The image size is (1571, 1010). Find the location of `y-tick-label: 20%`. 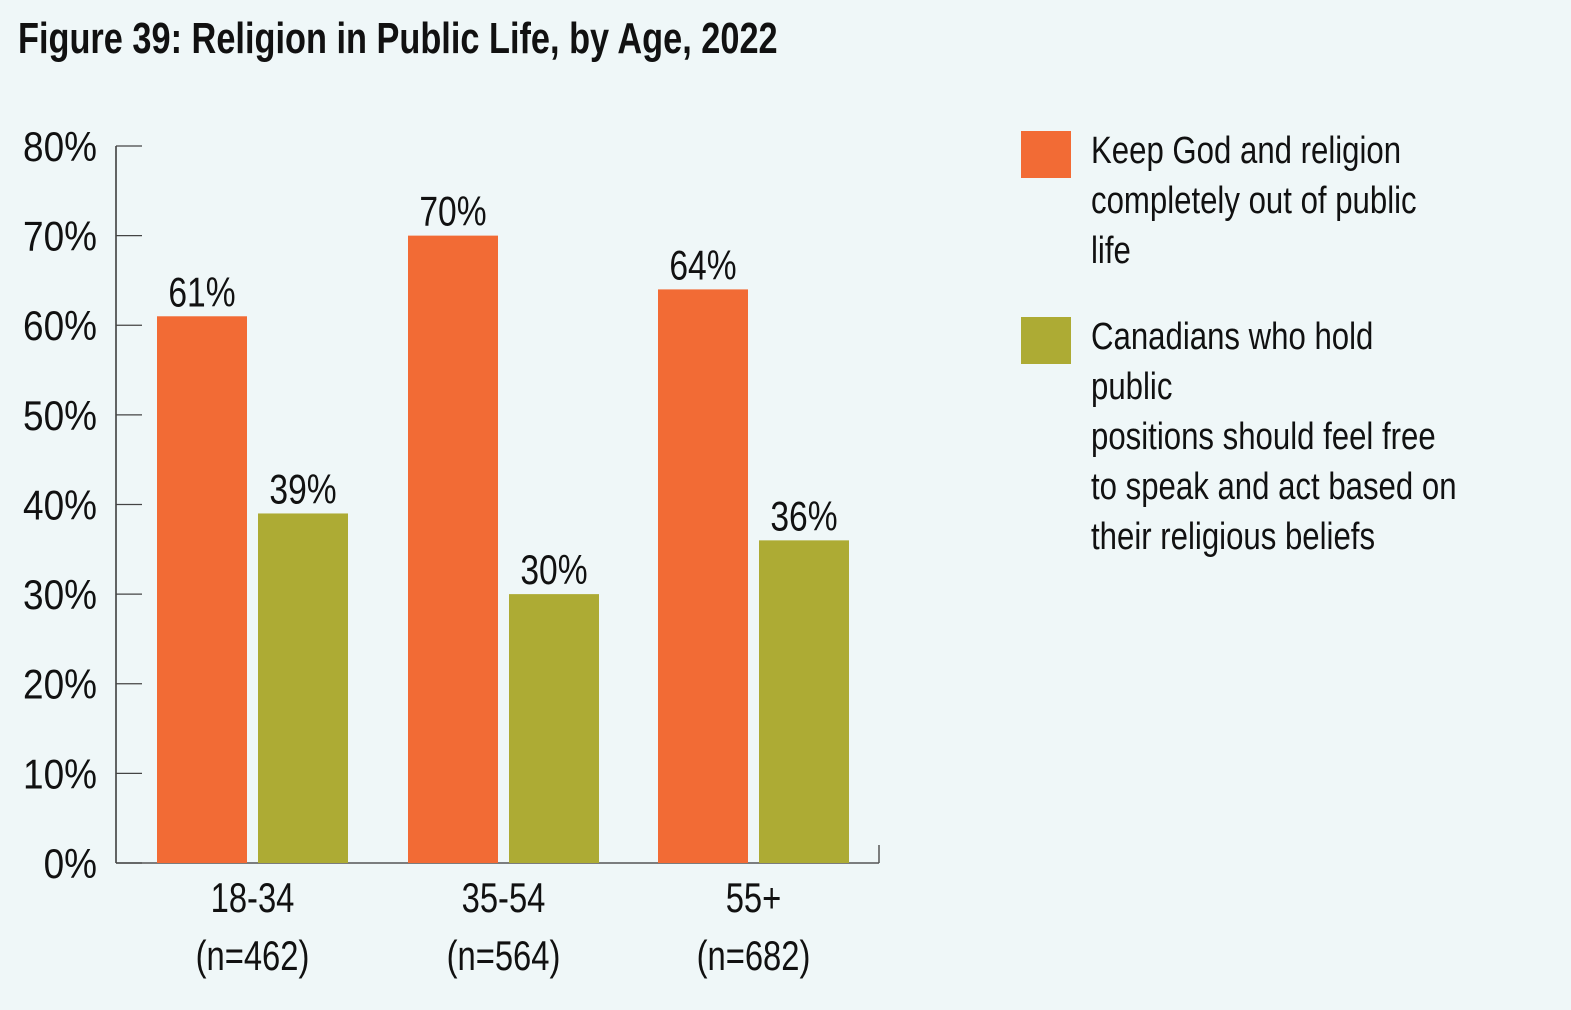

y-tick-label: 20% is located at coordinates (60, 685).